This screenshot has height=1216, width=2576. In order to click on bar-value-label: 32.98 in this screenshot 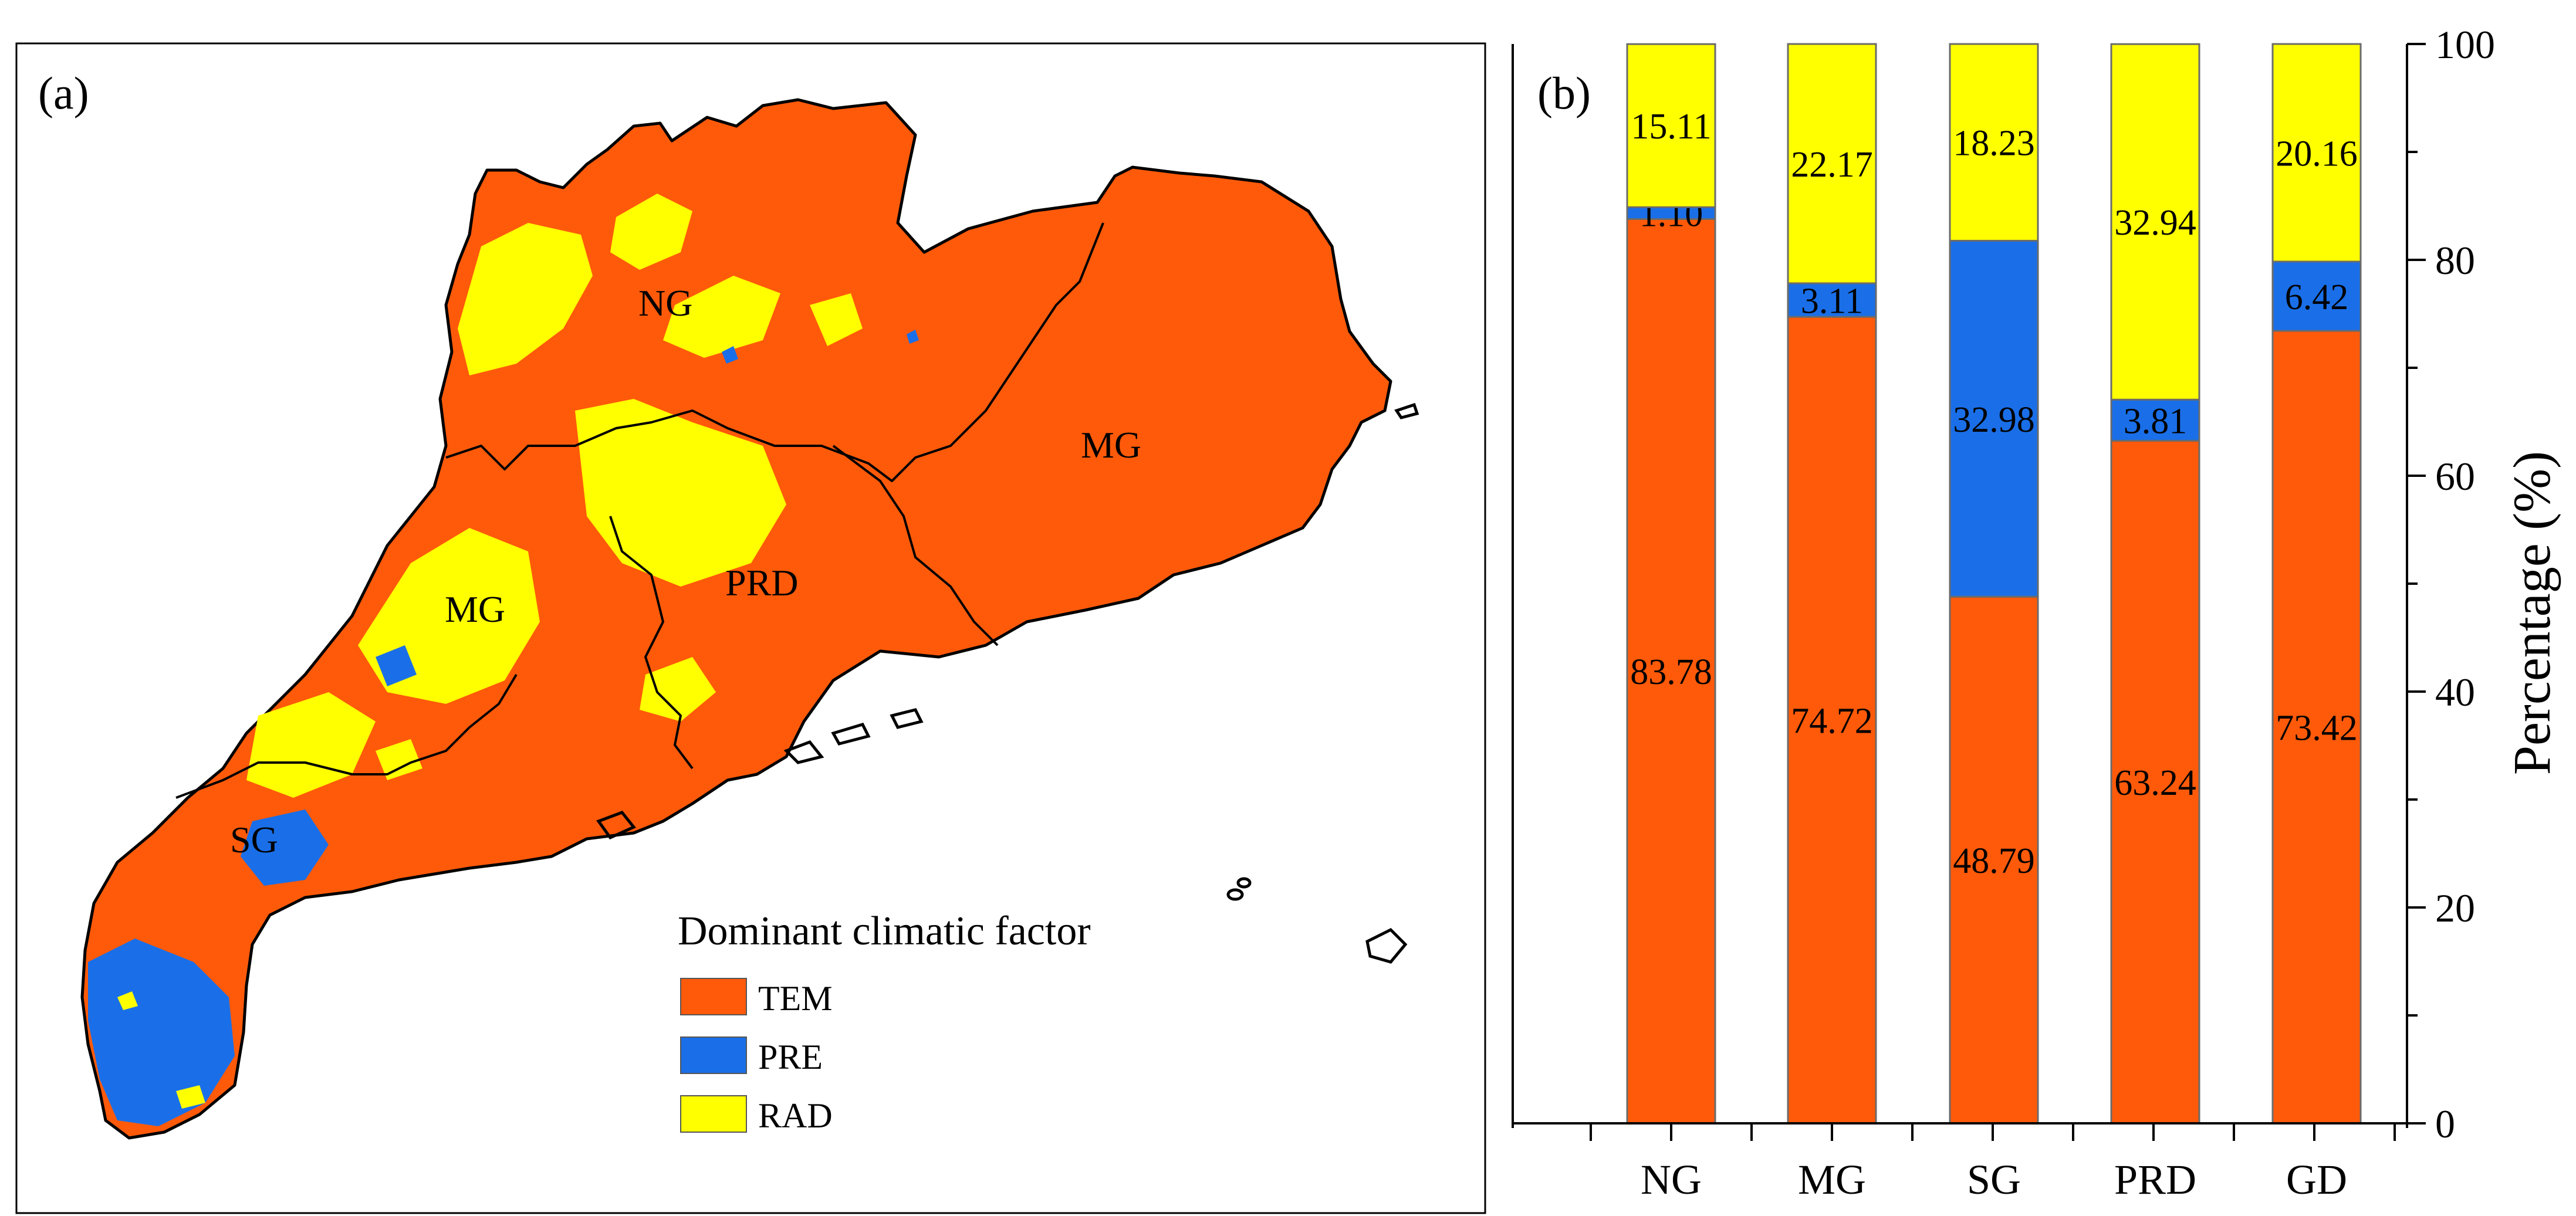, I will do `click(1994, 420)`.